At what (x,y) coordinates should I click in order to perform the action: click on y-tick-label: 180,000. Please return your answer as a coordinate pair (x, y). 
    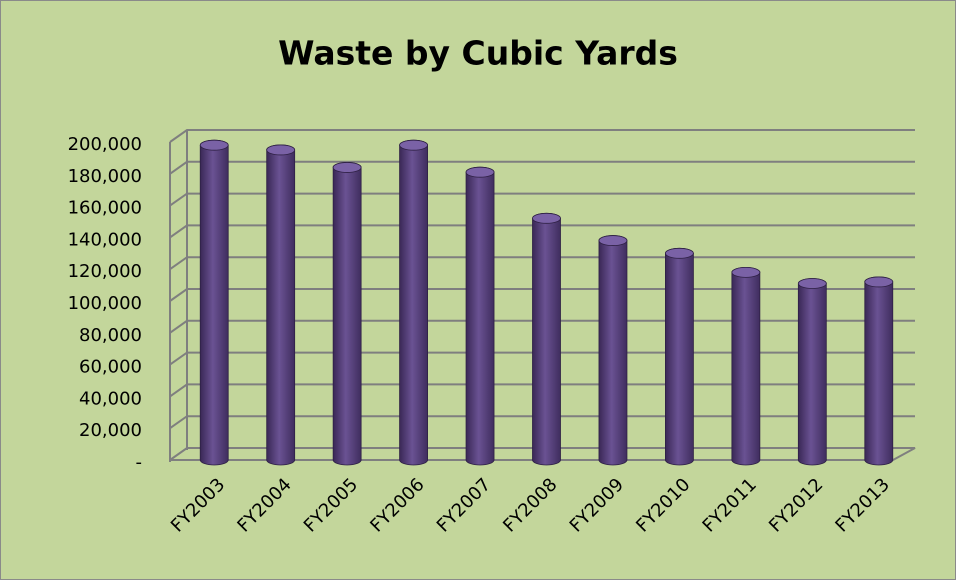
    Looking at the image, I should click on (105, 176).